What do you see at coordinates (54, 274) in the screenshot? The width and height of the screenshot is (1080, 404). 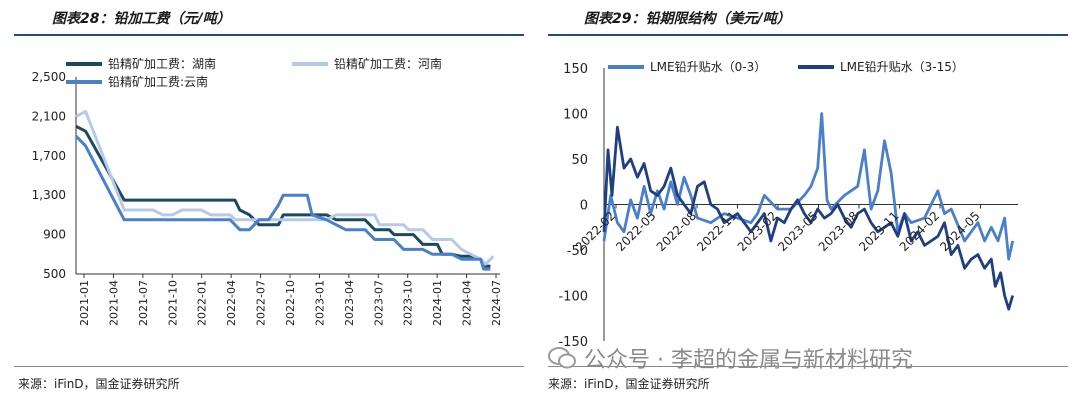 I see `y-tick-label: 500` at bounding box center [54, 274].